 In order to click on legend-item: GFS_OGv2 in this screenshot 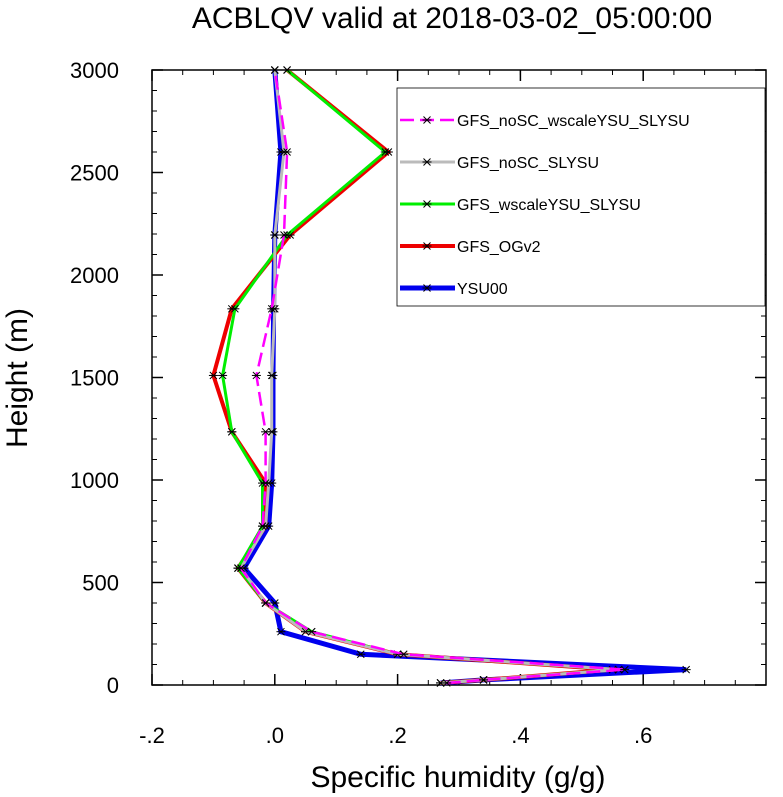, I will do `click(470, 247)`.